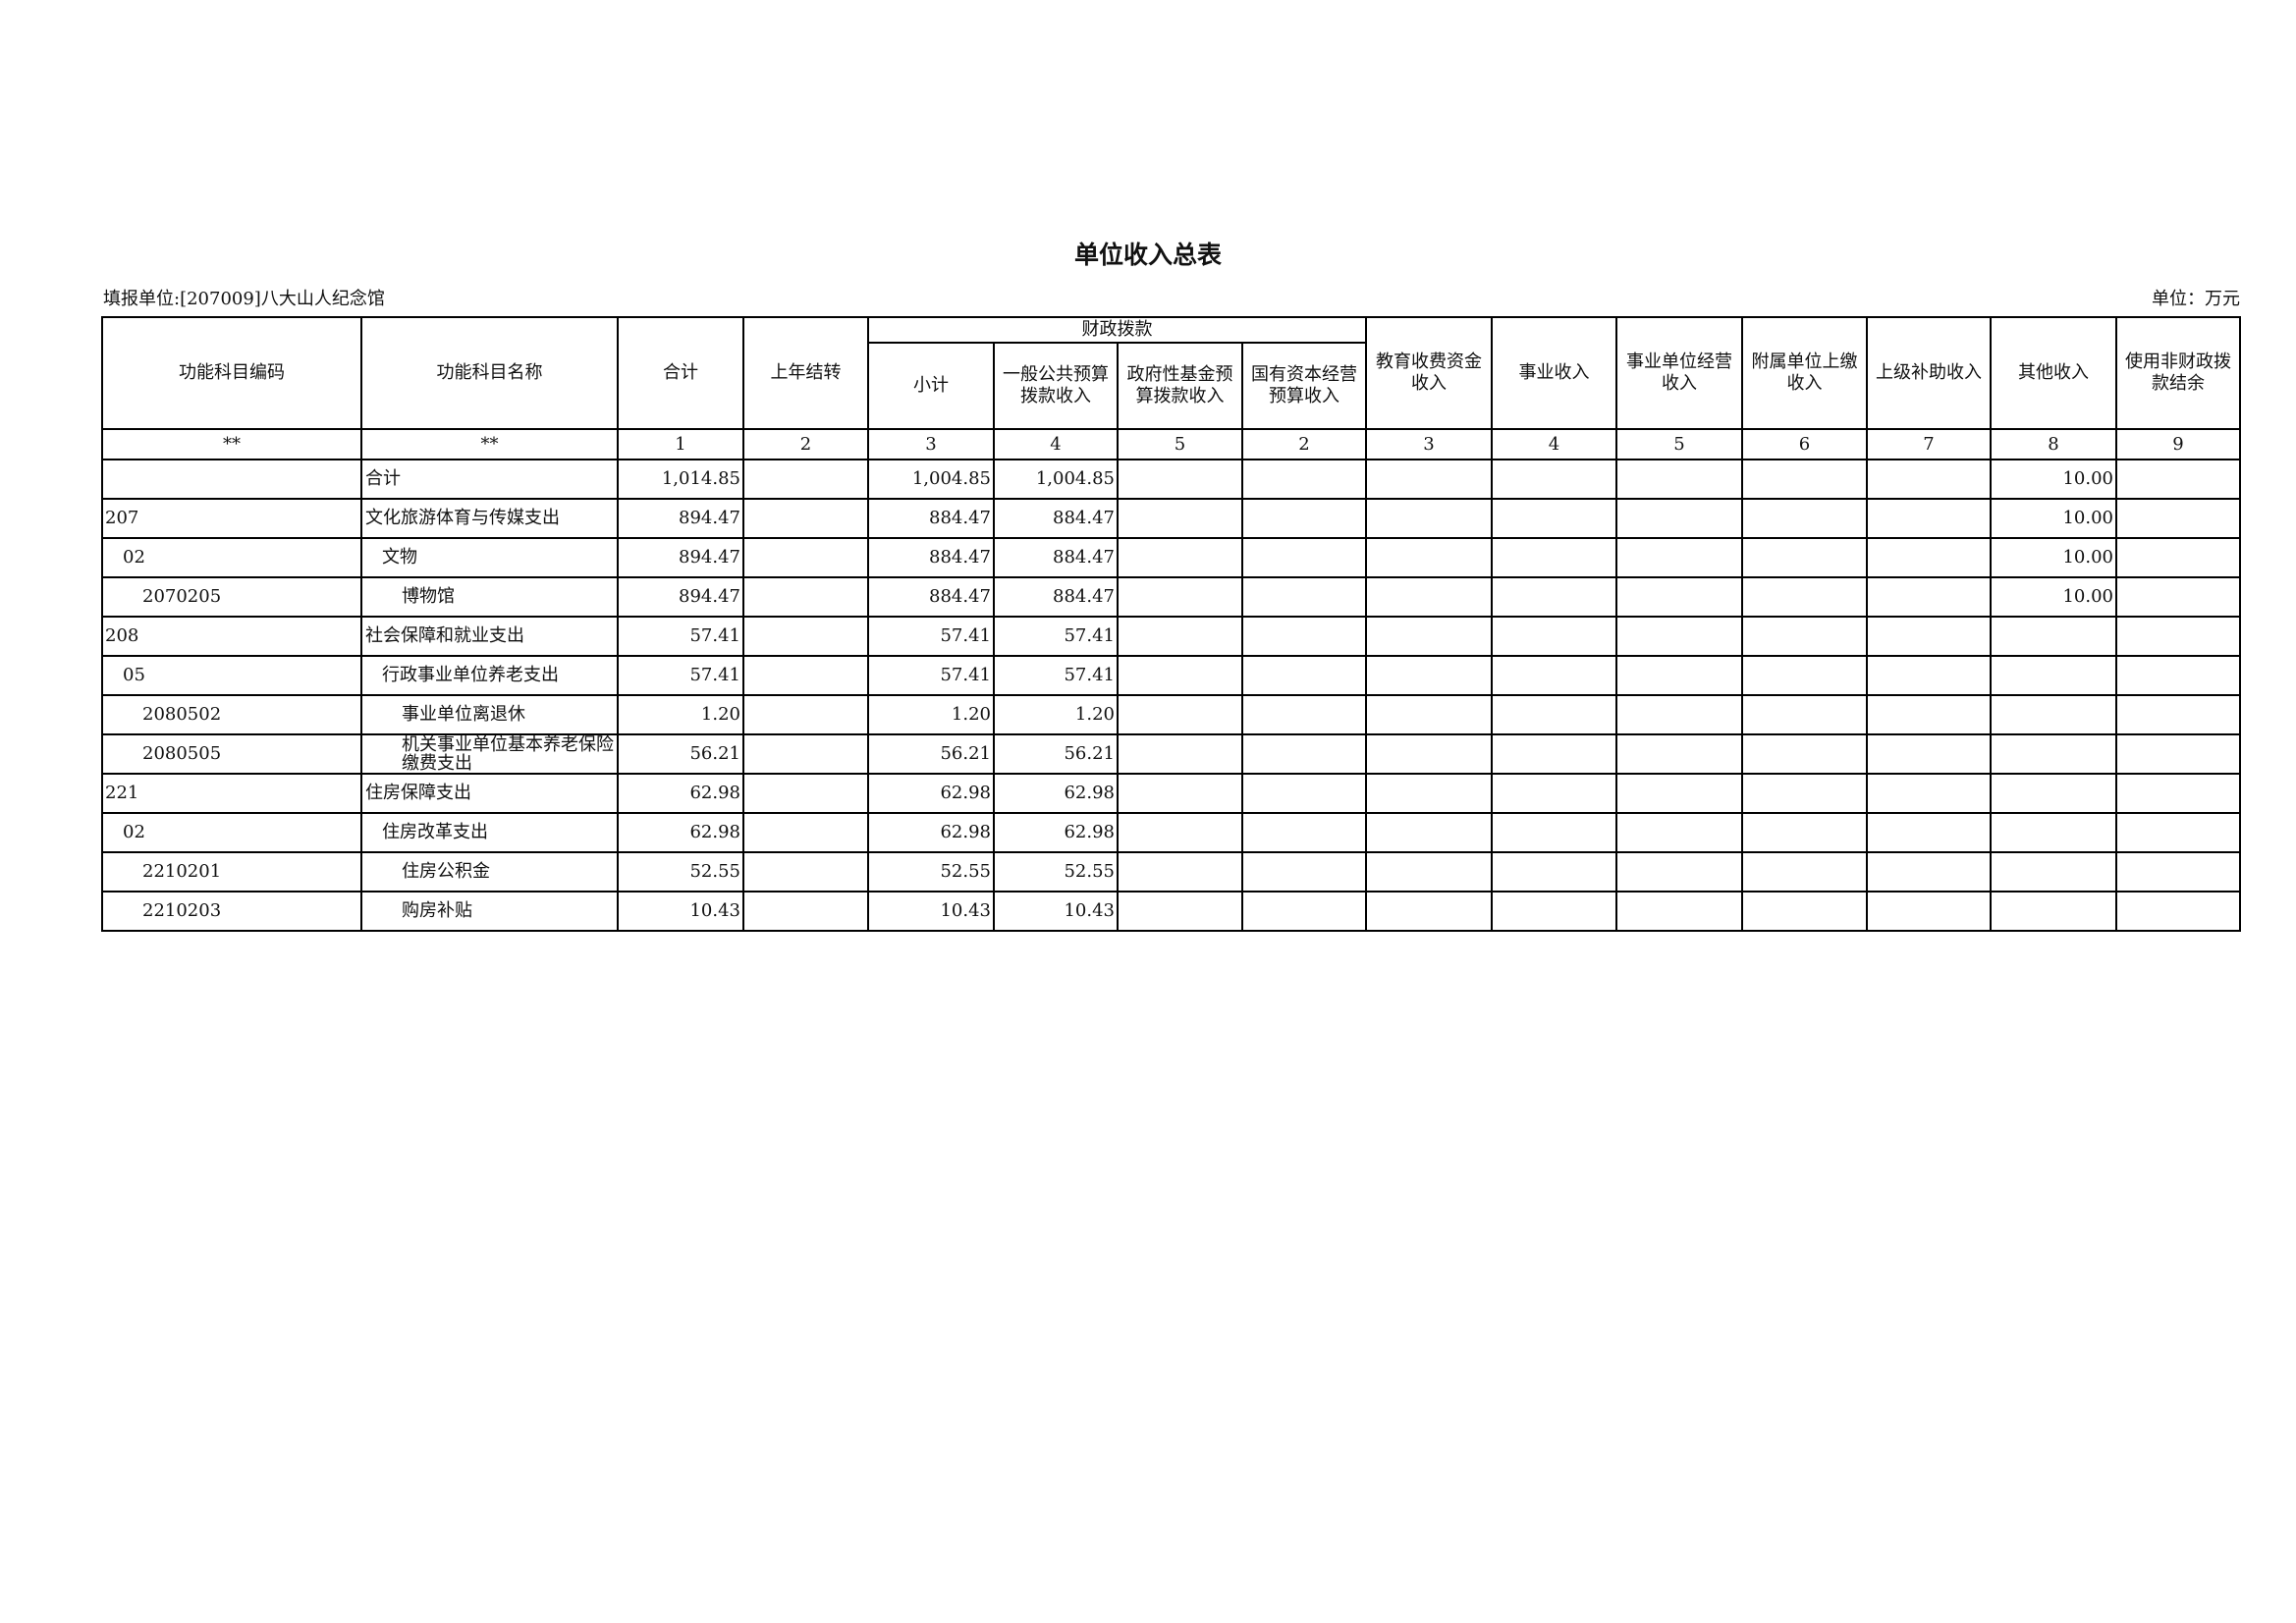 The height and width of the screenshot is (1623, 2296). I want to click on value-cell: 1,004.85, so click(931, 479).